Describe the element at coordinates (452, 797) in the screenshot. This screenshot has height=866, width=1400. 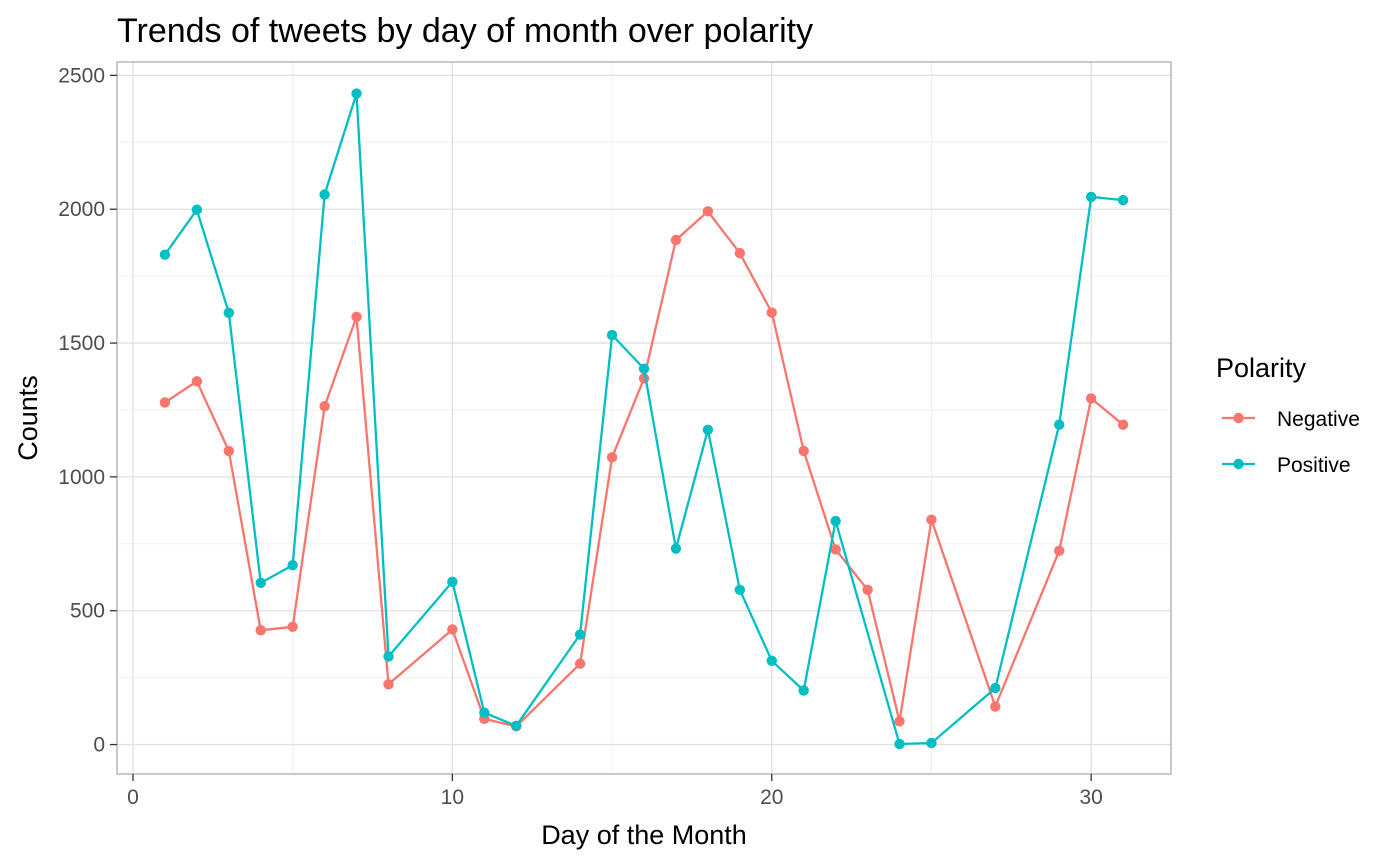
I see `x-tick-label: 10` at that location.